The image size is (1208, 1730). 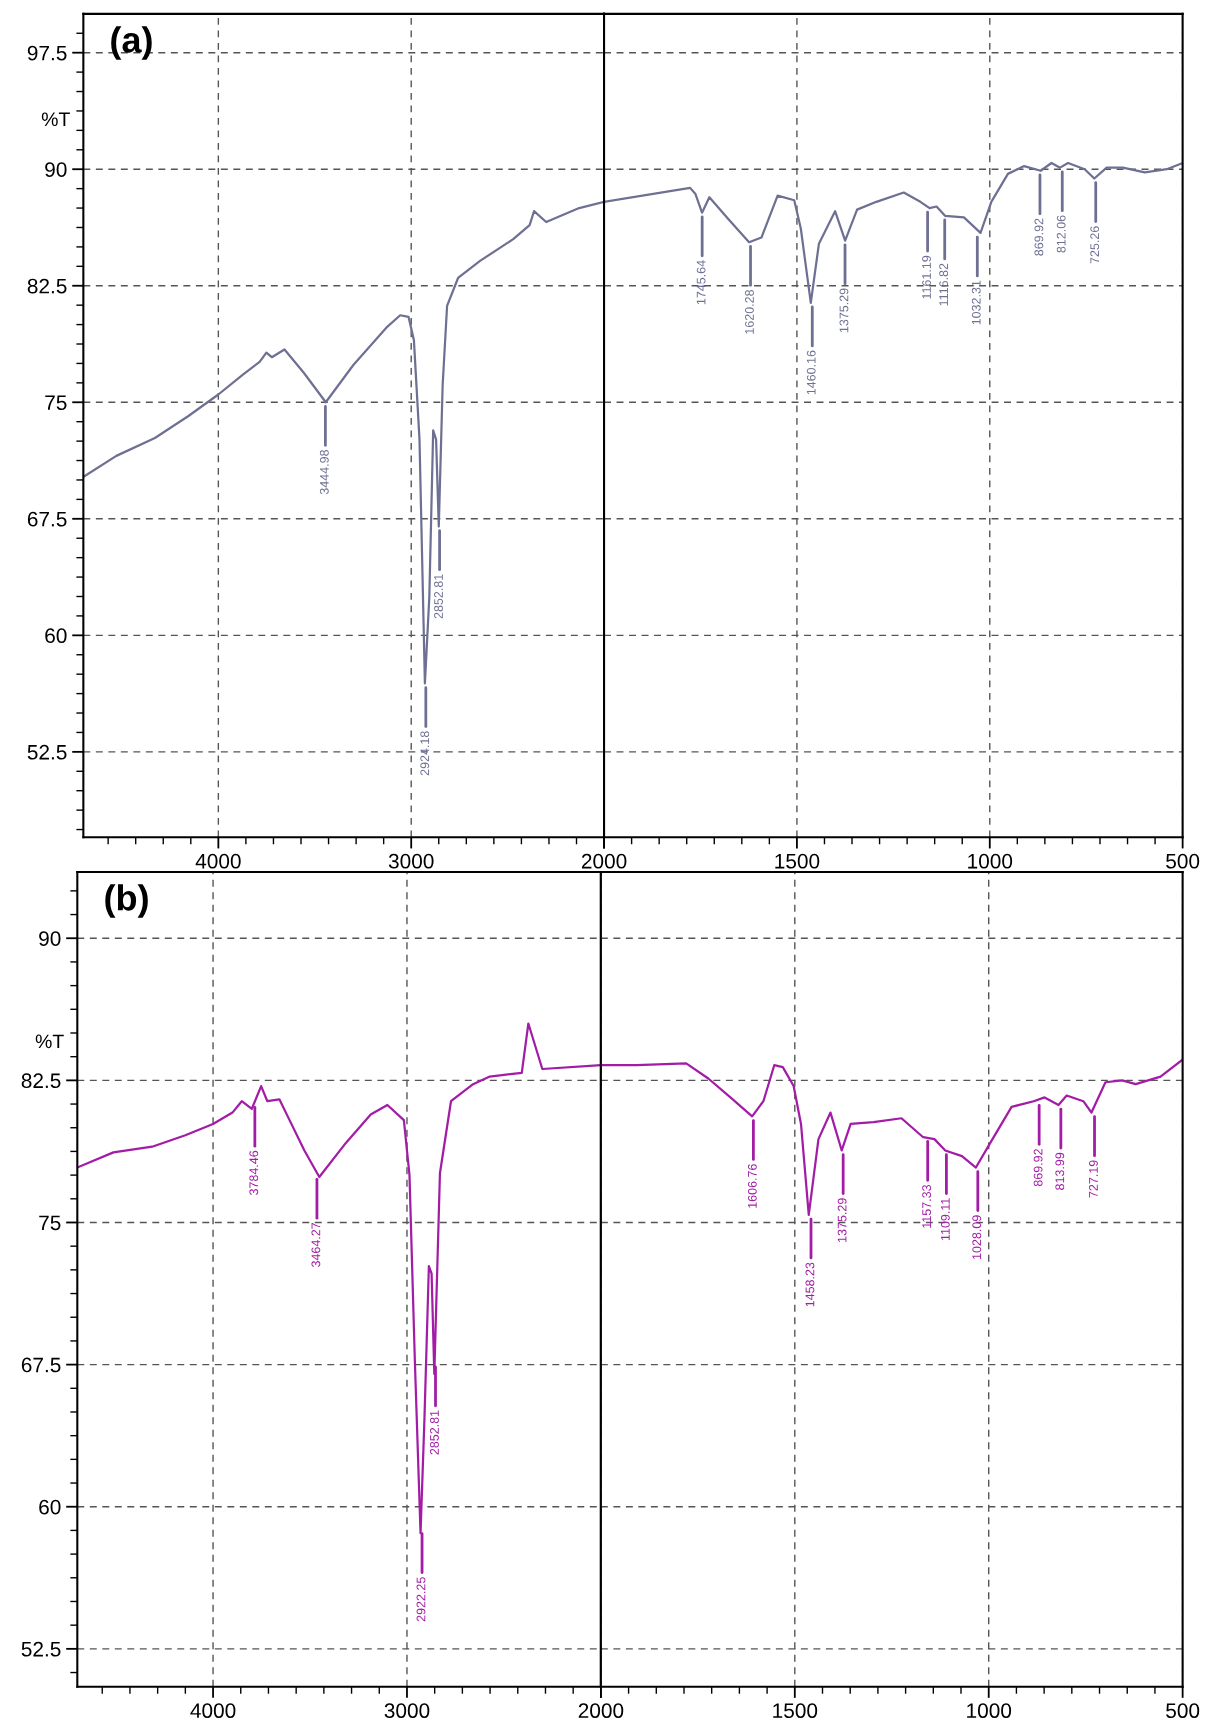 I want to click on annotation: 3444.98, so click(x=324, y=472).